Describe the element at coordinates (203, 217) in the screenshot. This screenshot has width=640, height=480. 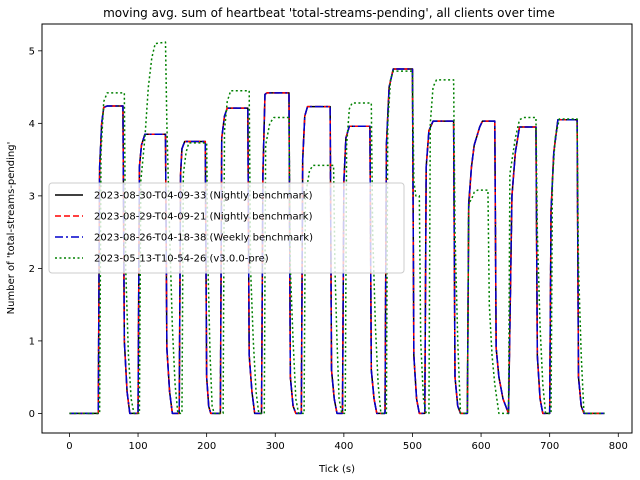
I see `legend-label-2: 2023-08-29-T04-09-21 (Nightly benchmark)` at that location.